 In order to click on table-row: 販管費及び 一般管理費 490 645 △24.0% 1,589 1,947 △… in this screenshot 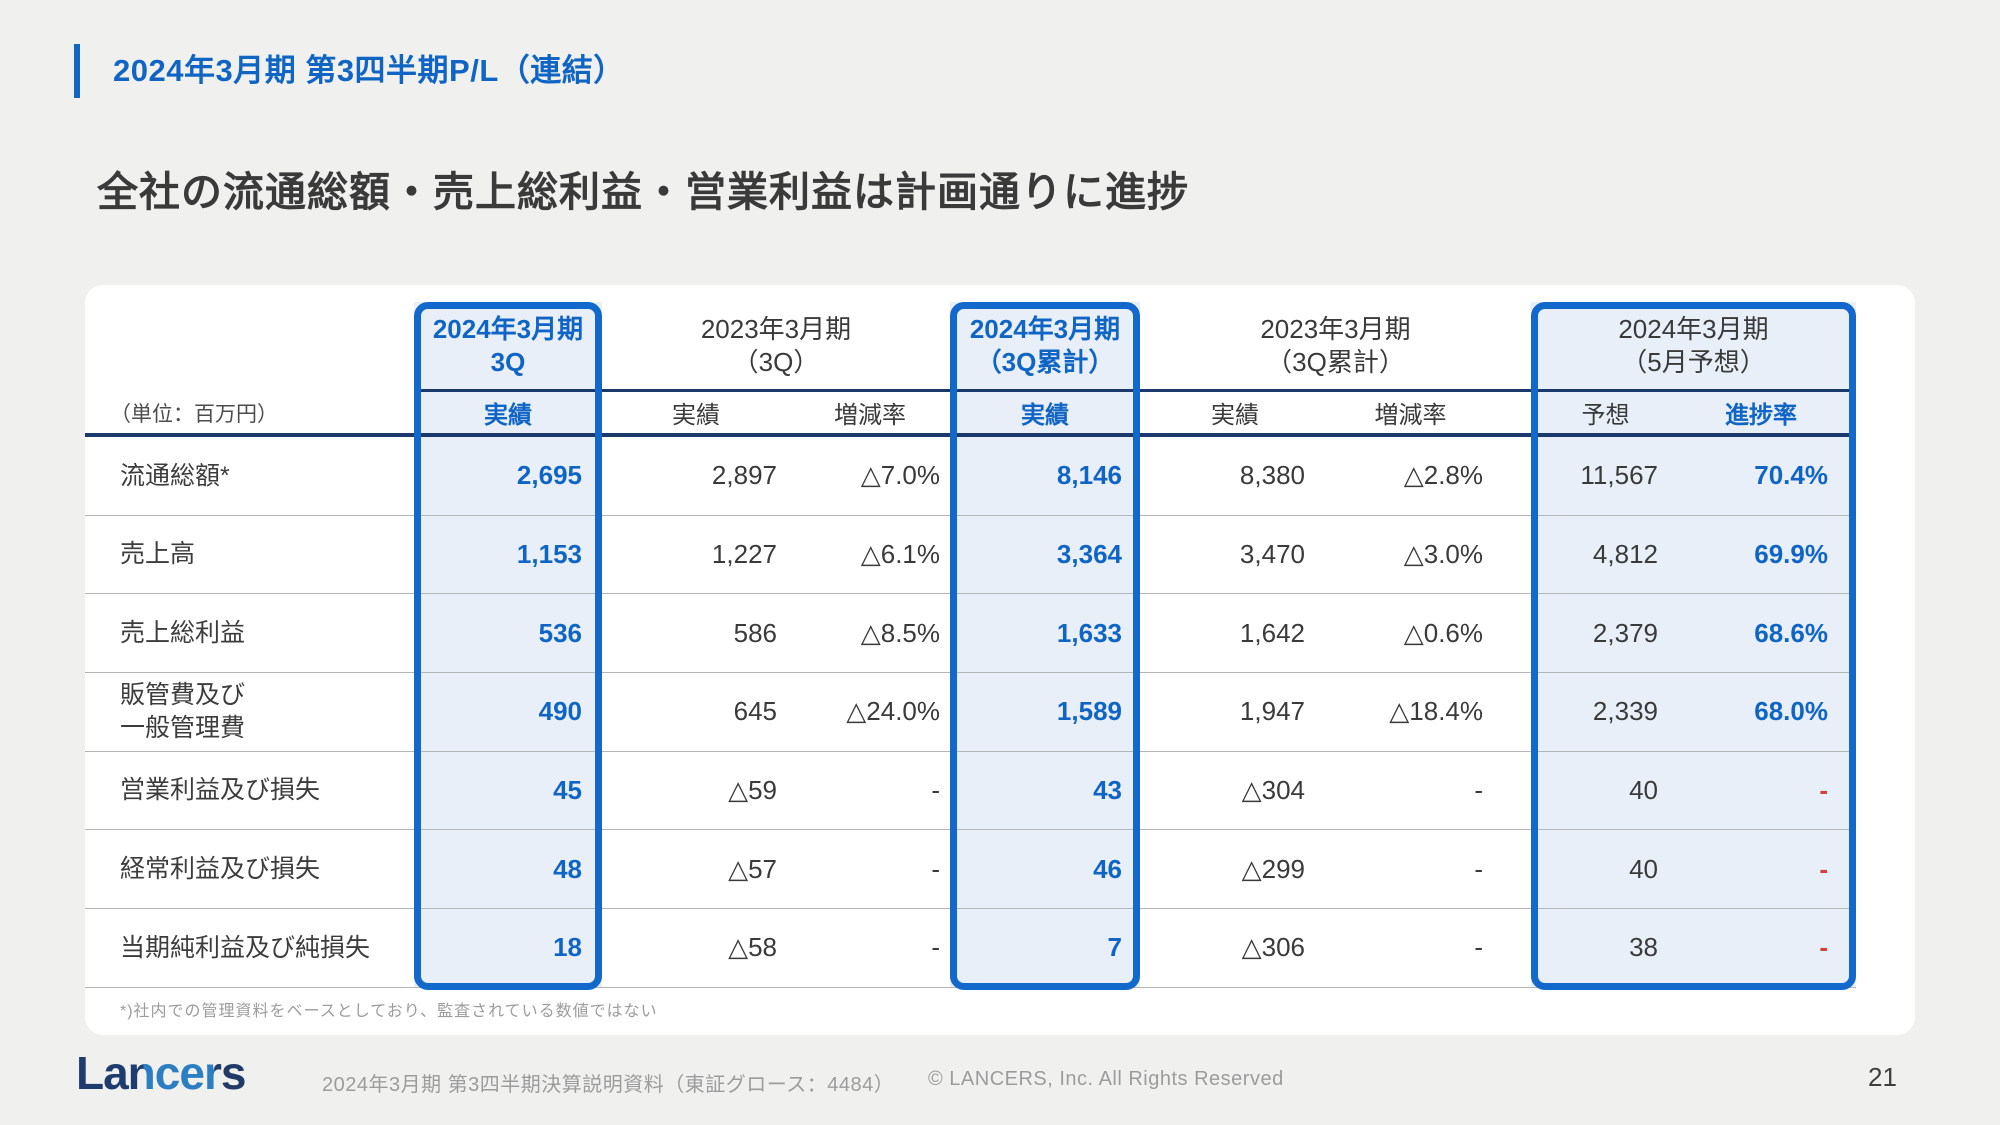, I will do `click(1000, 712)`.